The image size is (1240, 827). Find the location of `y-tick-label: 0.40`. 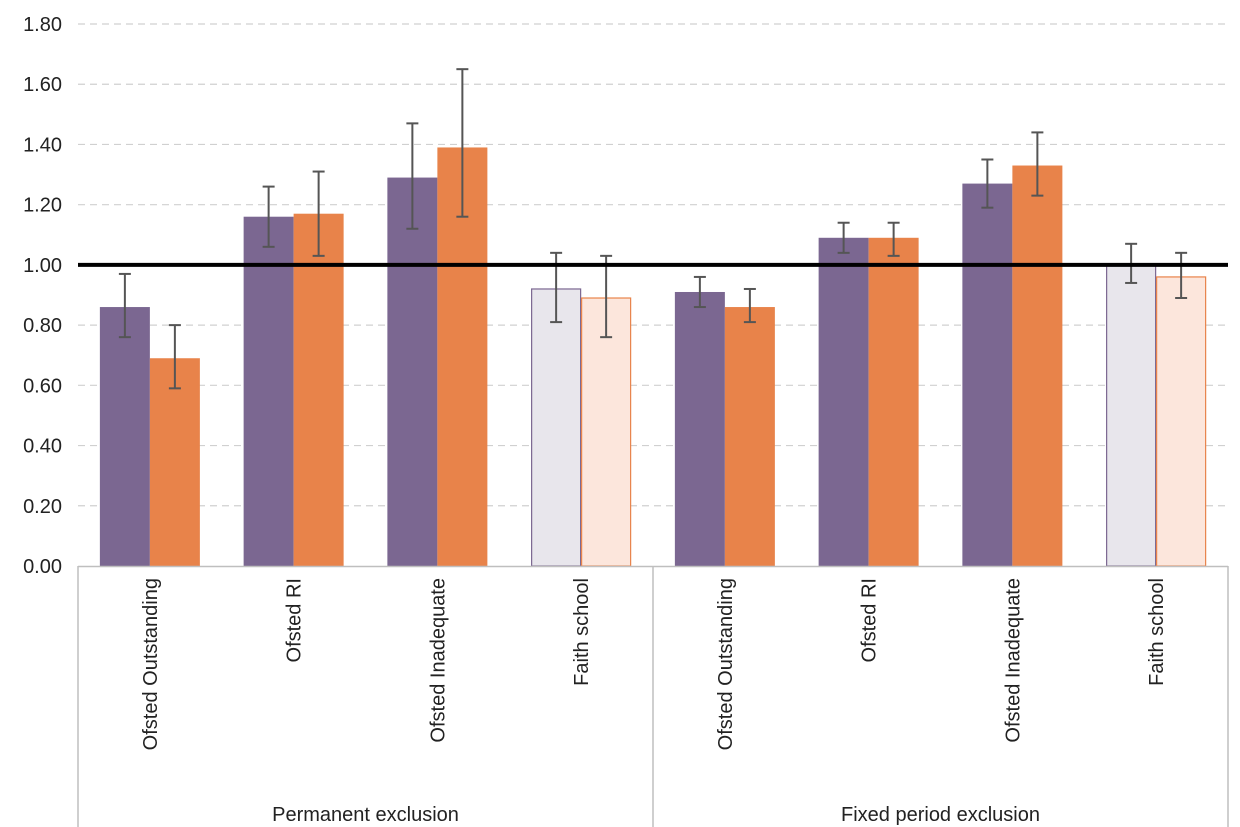

y-tick-label: 0.40 is located at coordinates (42, 447).